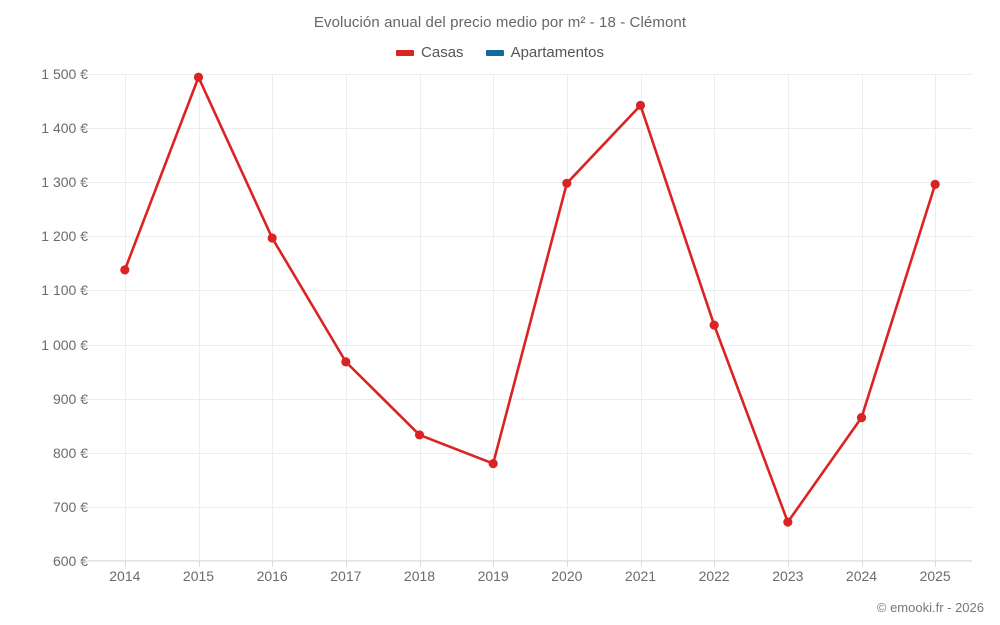  Describe the element at coordinates (861, 576) in the screenshot. I see `x-axis-tick-label: 2024` at that location.